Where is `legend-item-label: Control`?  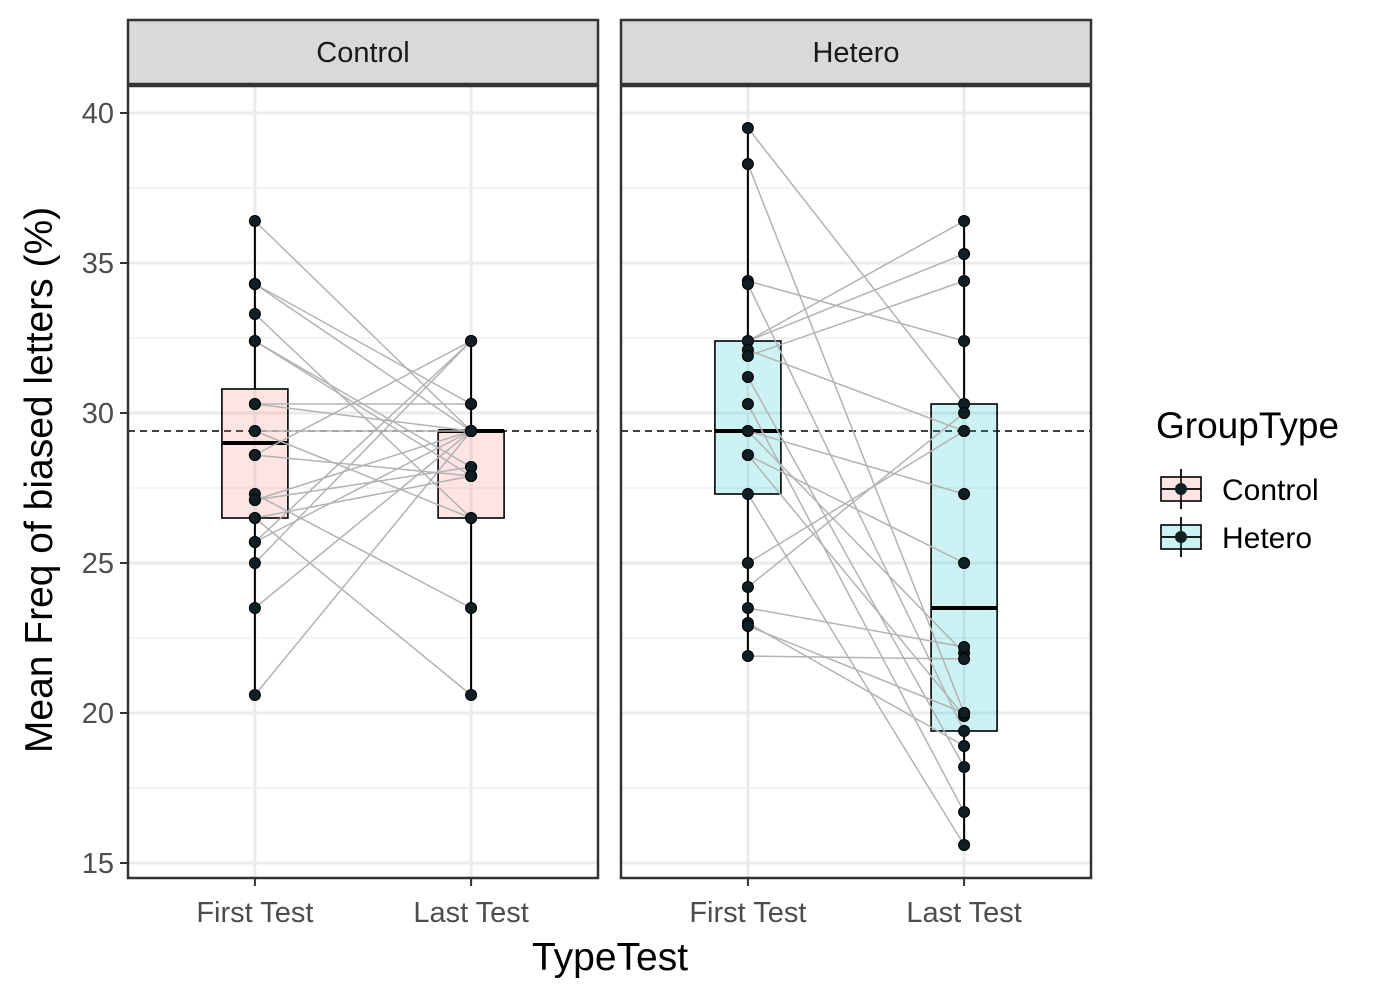
legend-item-label: Control is located at coordinates (1270, 490).